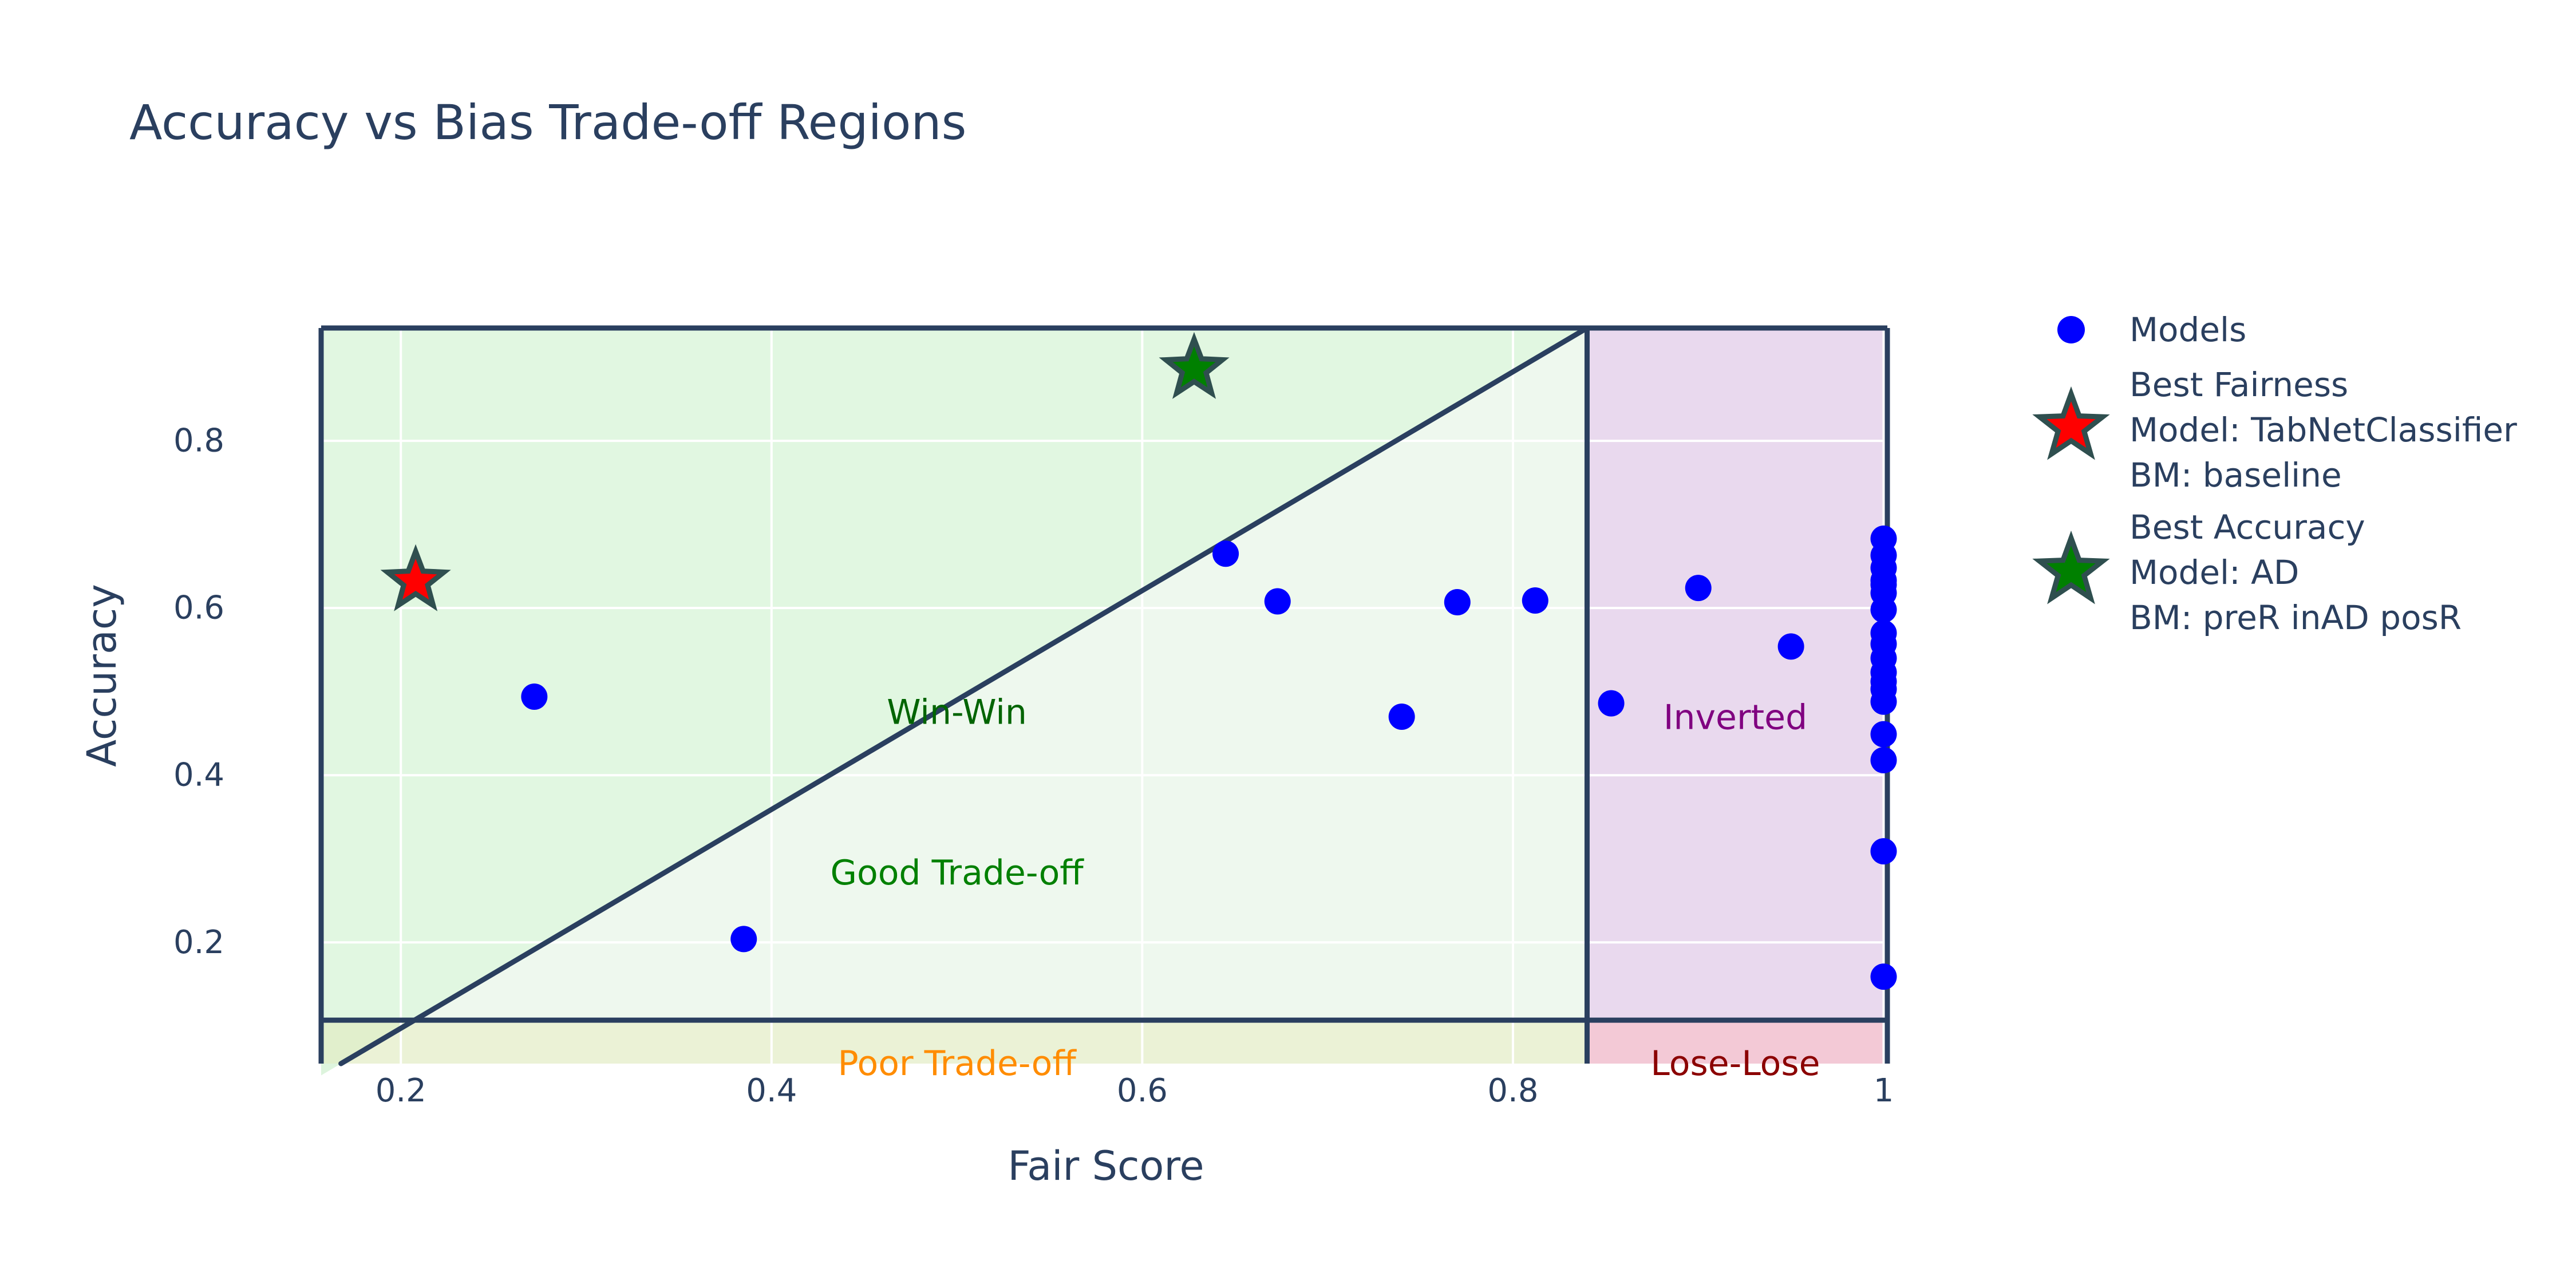 The height and width of the screenshot is (1288, 2576). What do you see at coordinates (957, 713) in the screenshot?
I see `region-label-win-win: Win-Win` at bounding box center [957, 713].